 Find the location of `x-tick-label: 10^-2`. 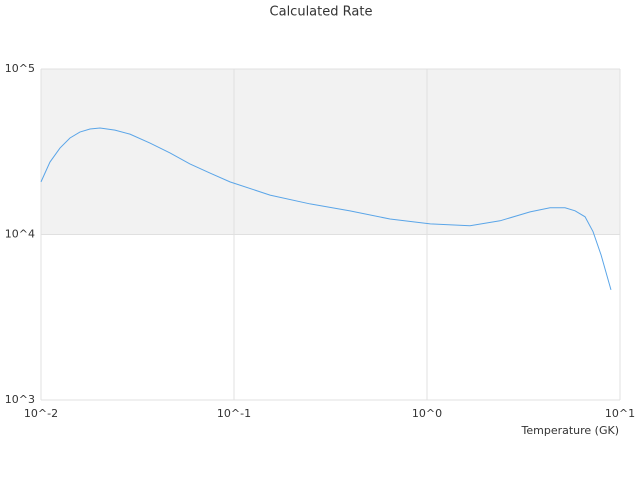

x-tick-label: 10^-2 is located at coordinates (41, 413).